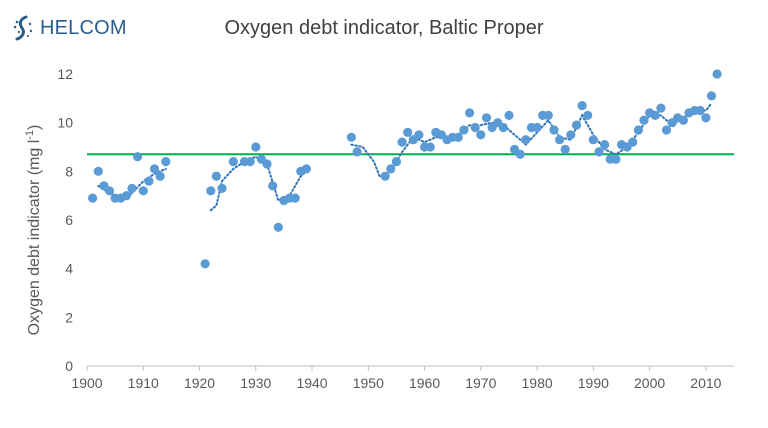 The image size is (768, 428). Describe the element at coordinates (255, 383) in the screenshot. I see `x-tick-label: 1930` at that location.